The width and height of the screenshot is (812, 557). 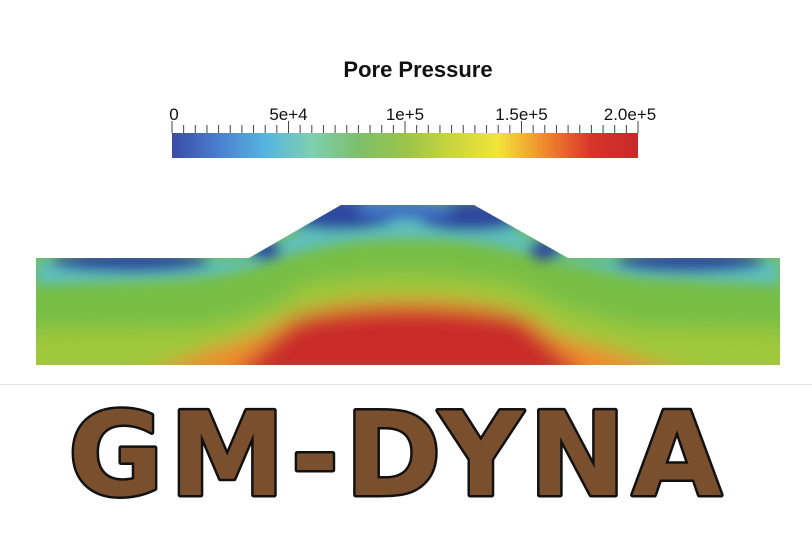 What do you see at coordinates (630, 114) in the screenshot?
I see `colorbar-tick-label: 2.0e+5` at bounding box center [630, 114].